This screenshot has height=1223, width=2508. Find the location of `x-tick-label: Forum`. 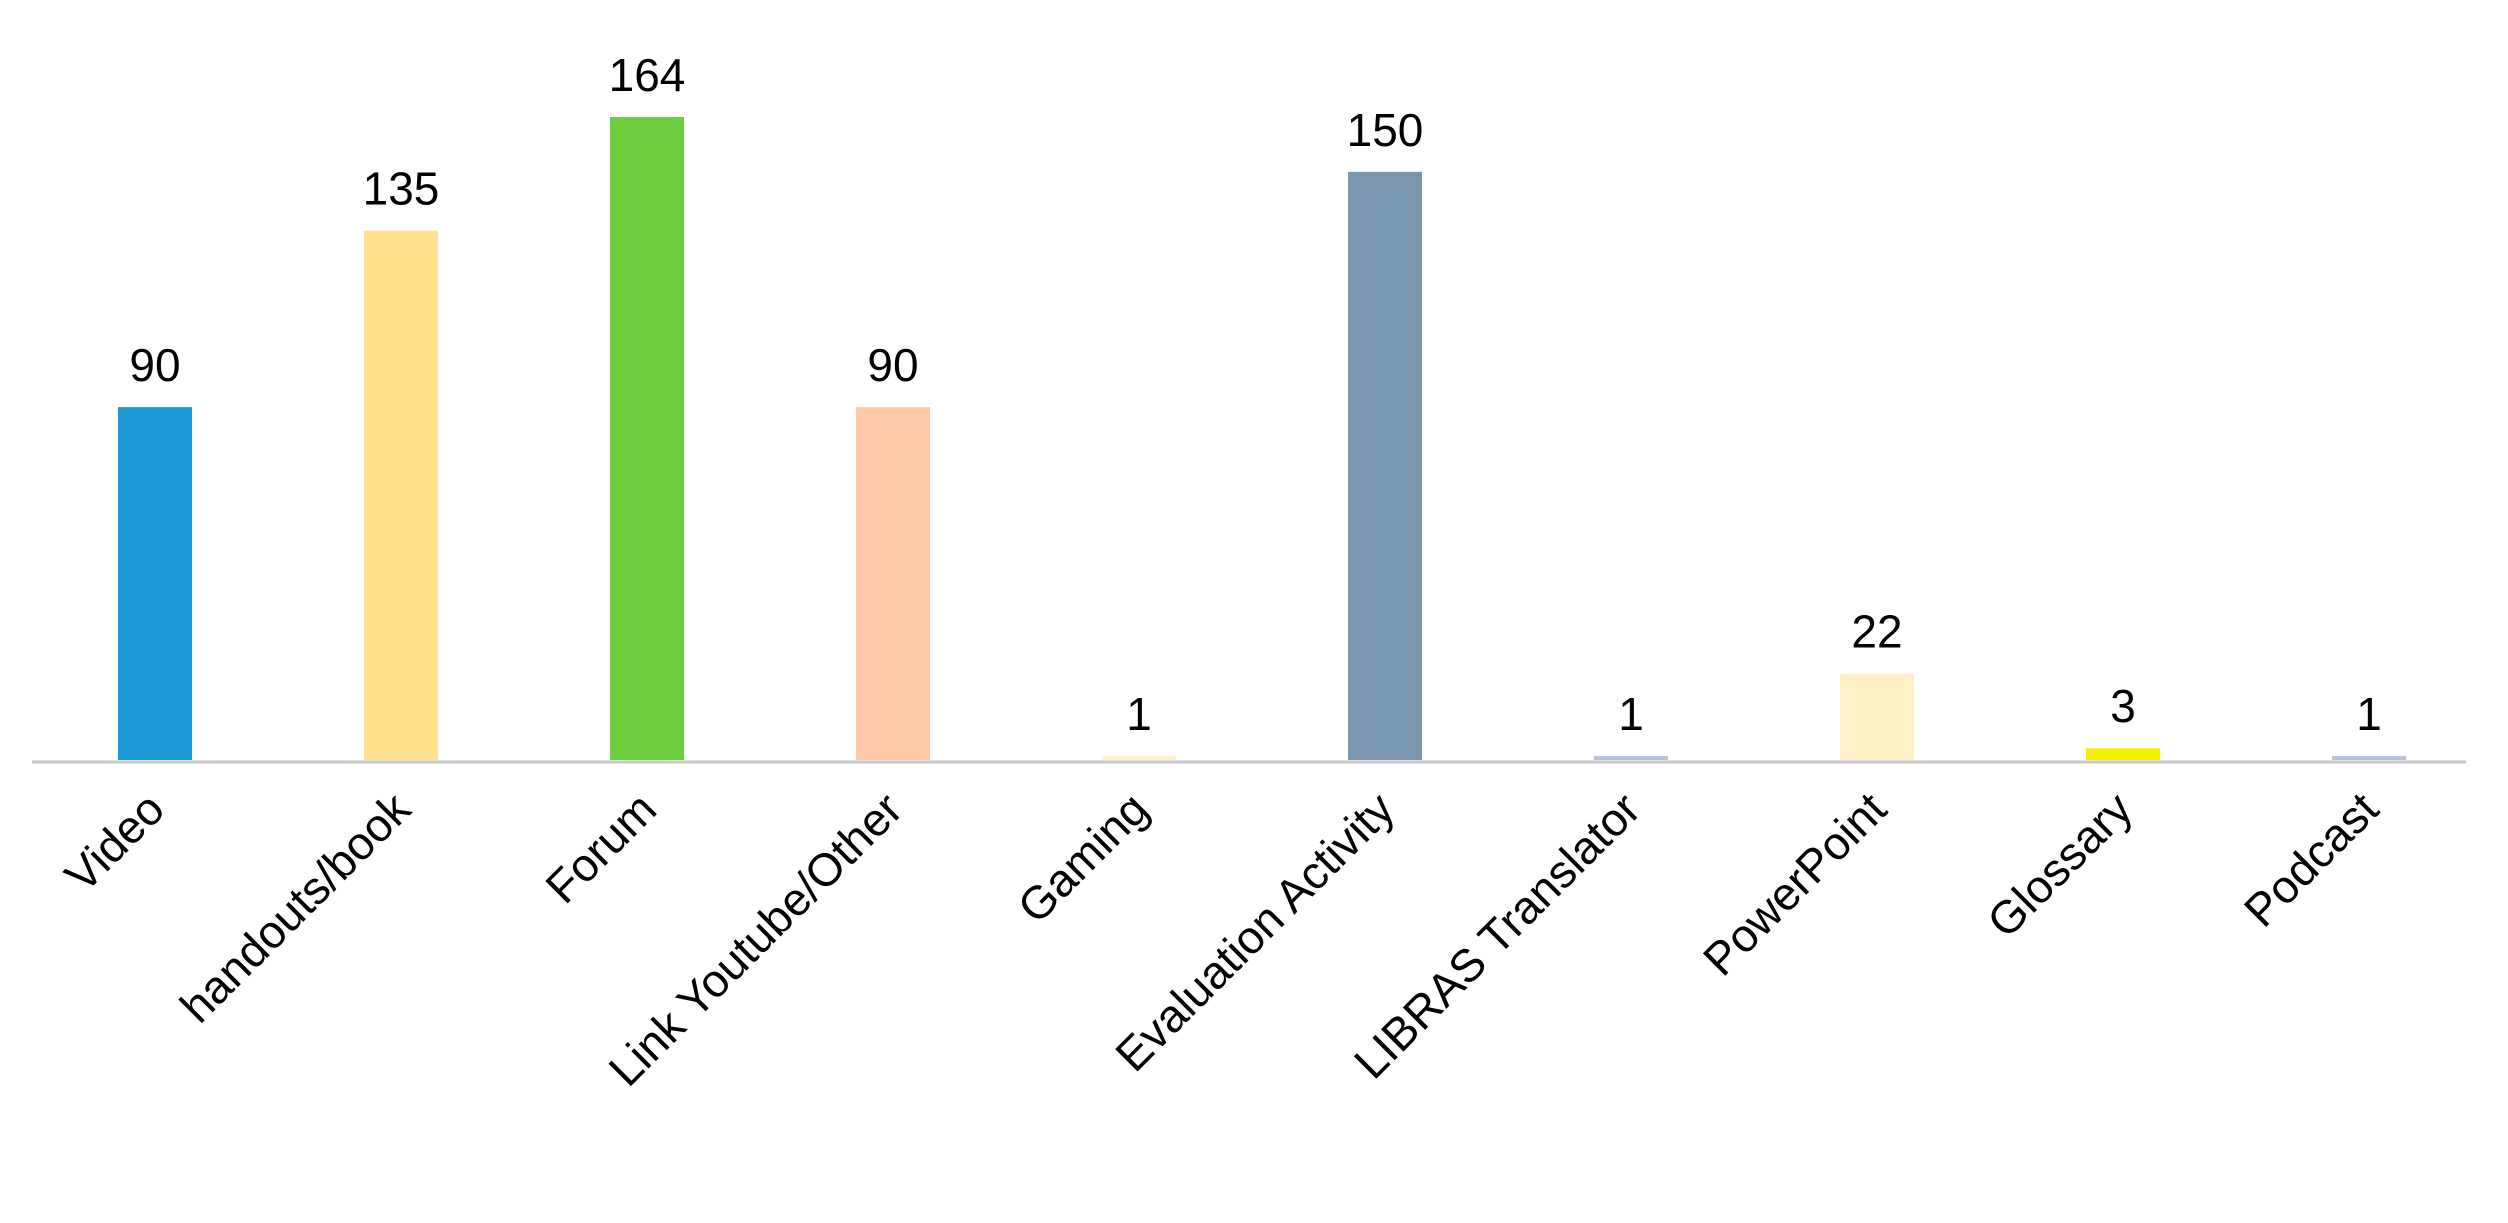

x-tick-label: Forum is located at coordinates (600, 847).